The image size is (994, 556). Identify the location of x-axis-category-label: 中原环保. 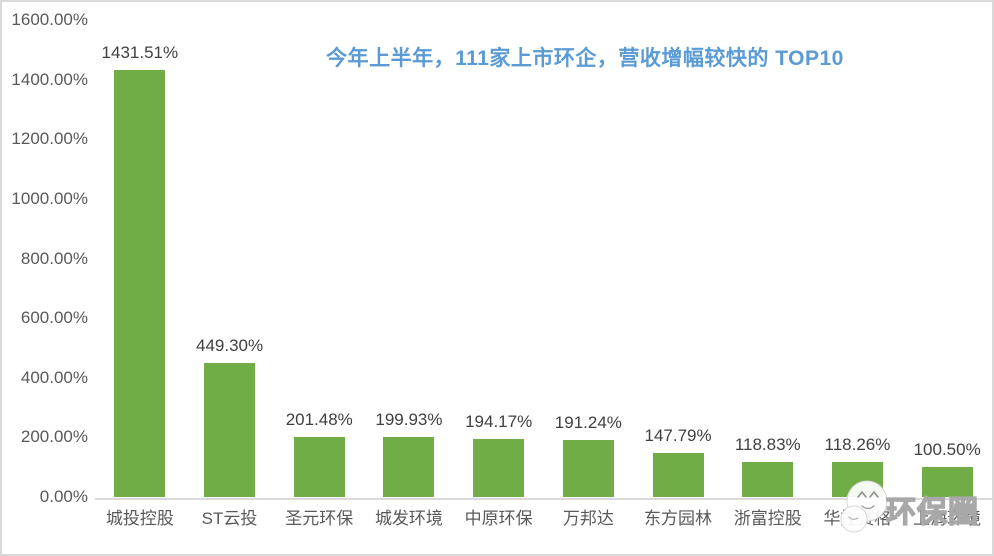
(498, 518).